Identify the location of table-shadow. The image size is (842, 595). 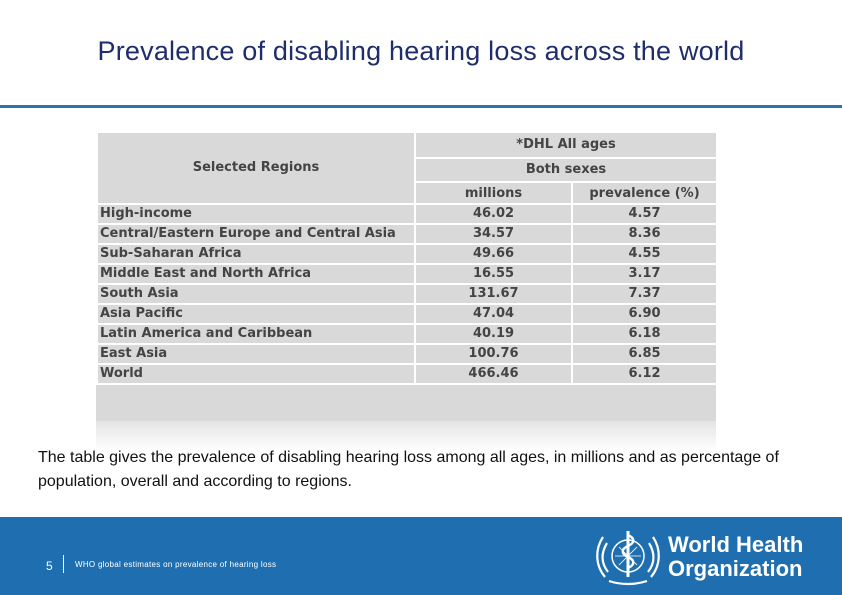
(406, 436).